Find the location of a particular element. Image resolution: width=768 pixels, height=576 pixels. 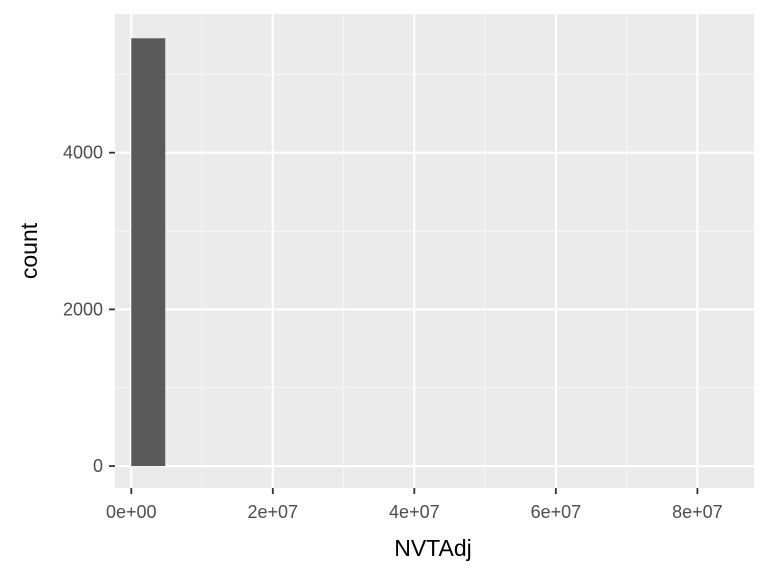

x-tick-label: 8e+07 is located at coordinates (697, 512).